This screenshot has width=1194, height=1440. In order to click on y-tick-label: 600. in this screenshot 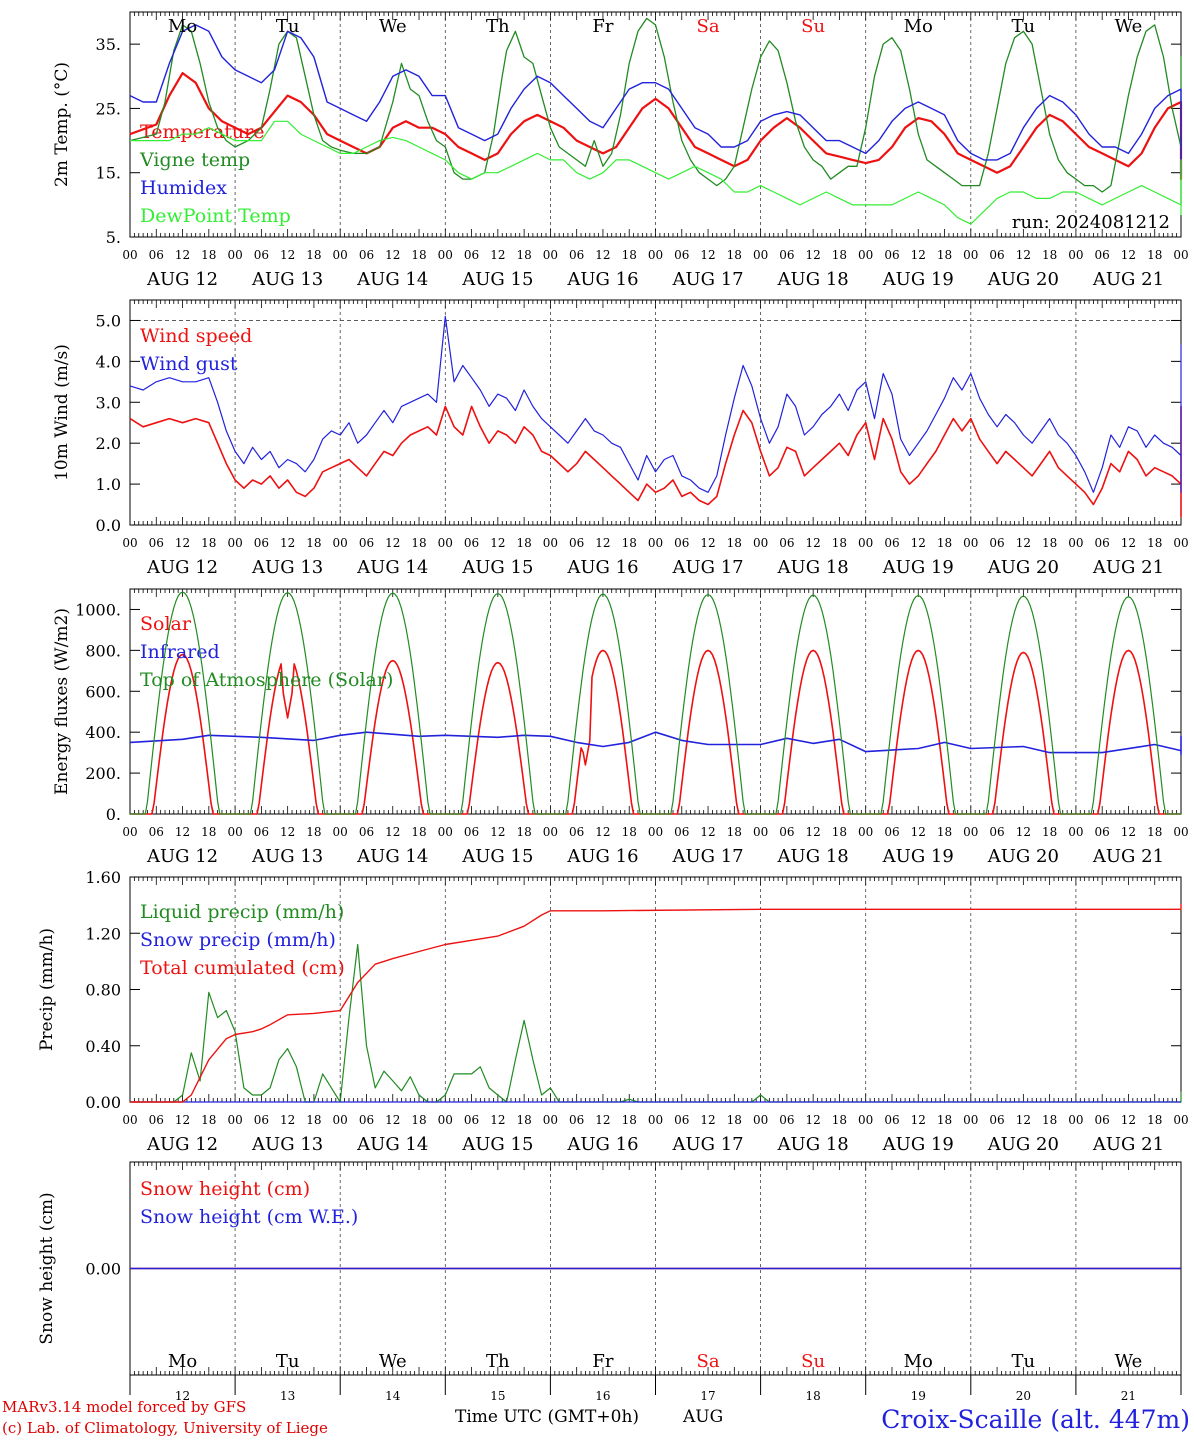, I will do `click(103, 691)`.